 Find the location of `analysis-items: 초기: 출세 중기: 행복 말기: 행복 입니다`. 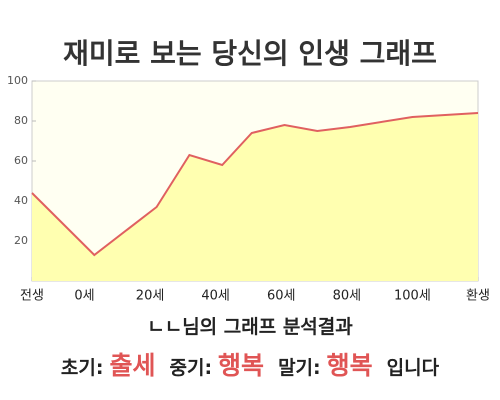

analysis-items: 초기: 출세 중기: 행복 말기: 행복 입니다 is located at coordinates (250, 364).